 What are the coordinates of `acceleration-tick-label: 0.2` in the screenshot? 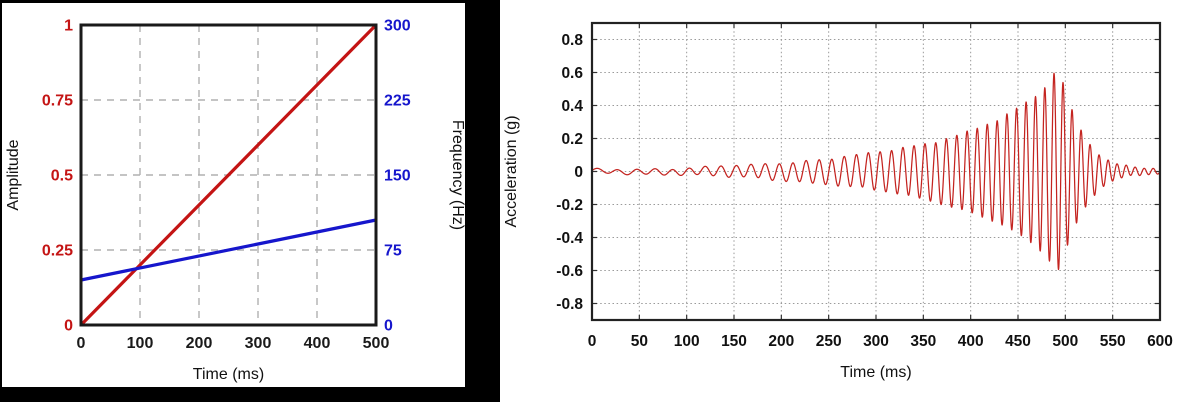 It's located at (572, 139).